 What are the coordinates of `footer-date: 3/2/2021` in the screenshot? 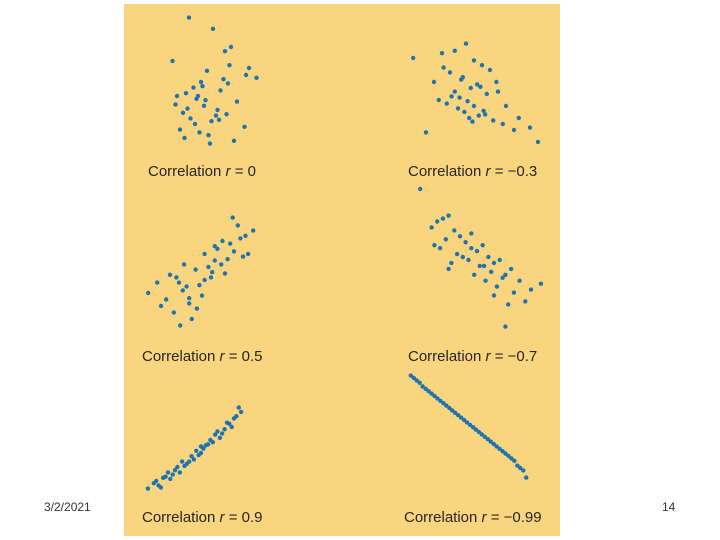 It's located at (67, 507).